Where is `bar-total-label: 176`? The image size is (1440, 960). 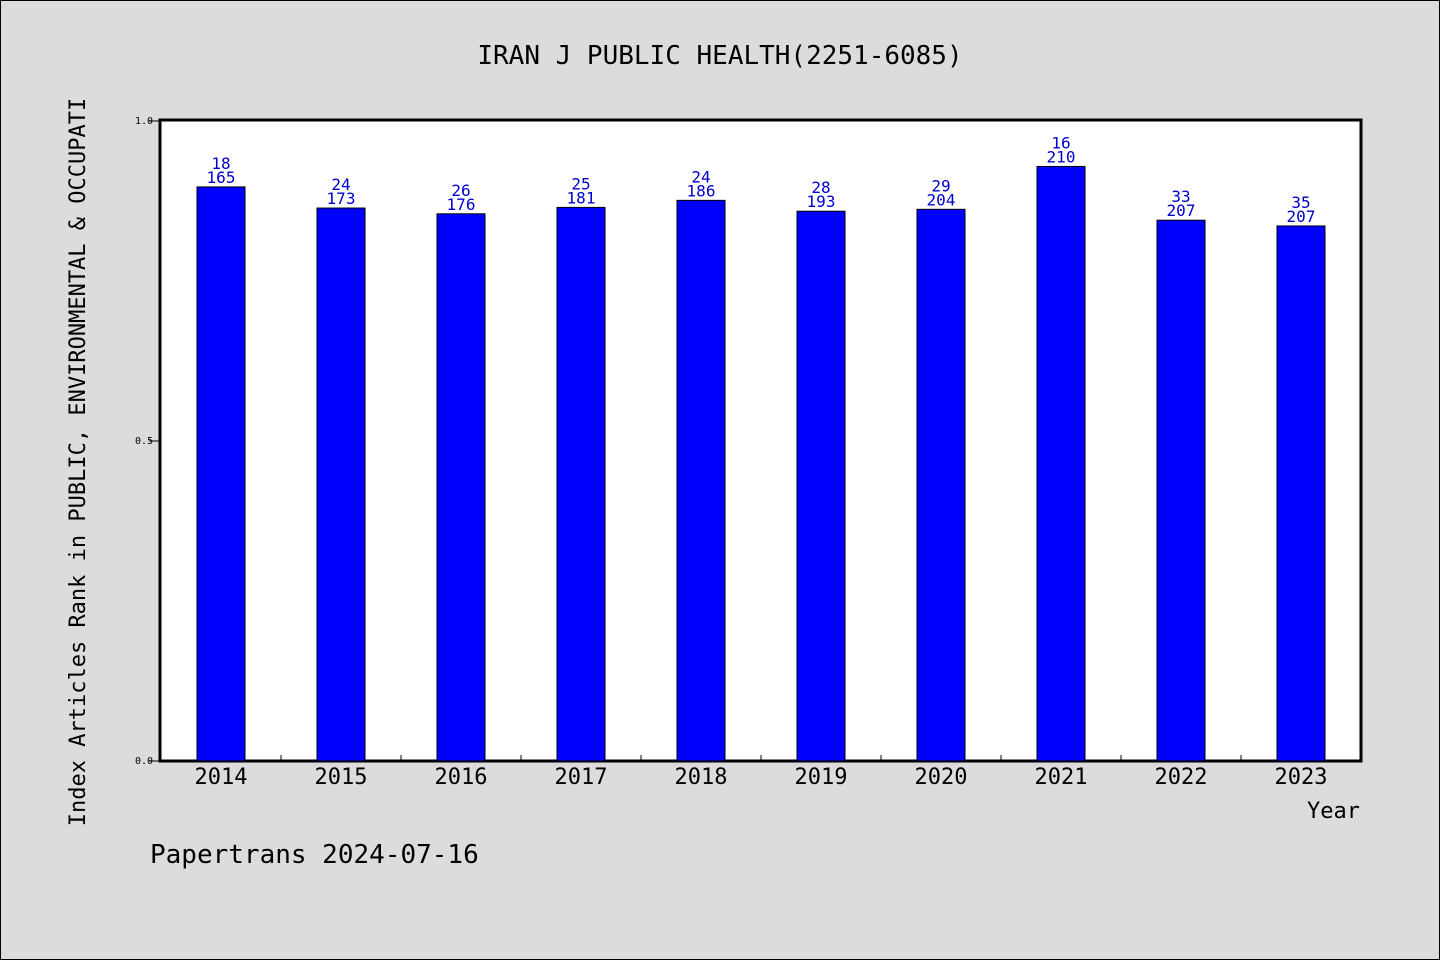
bar-total-label: 176 is located at coordinates (461, 204).